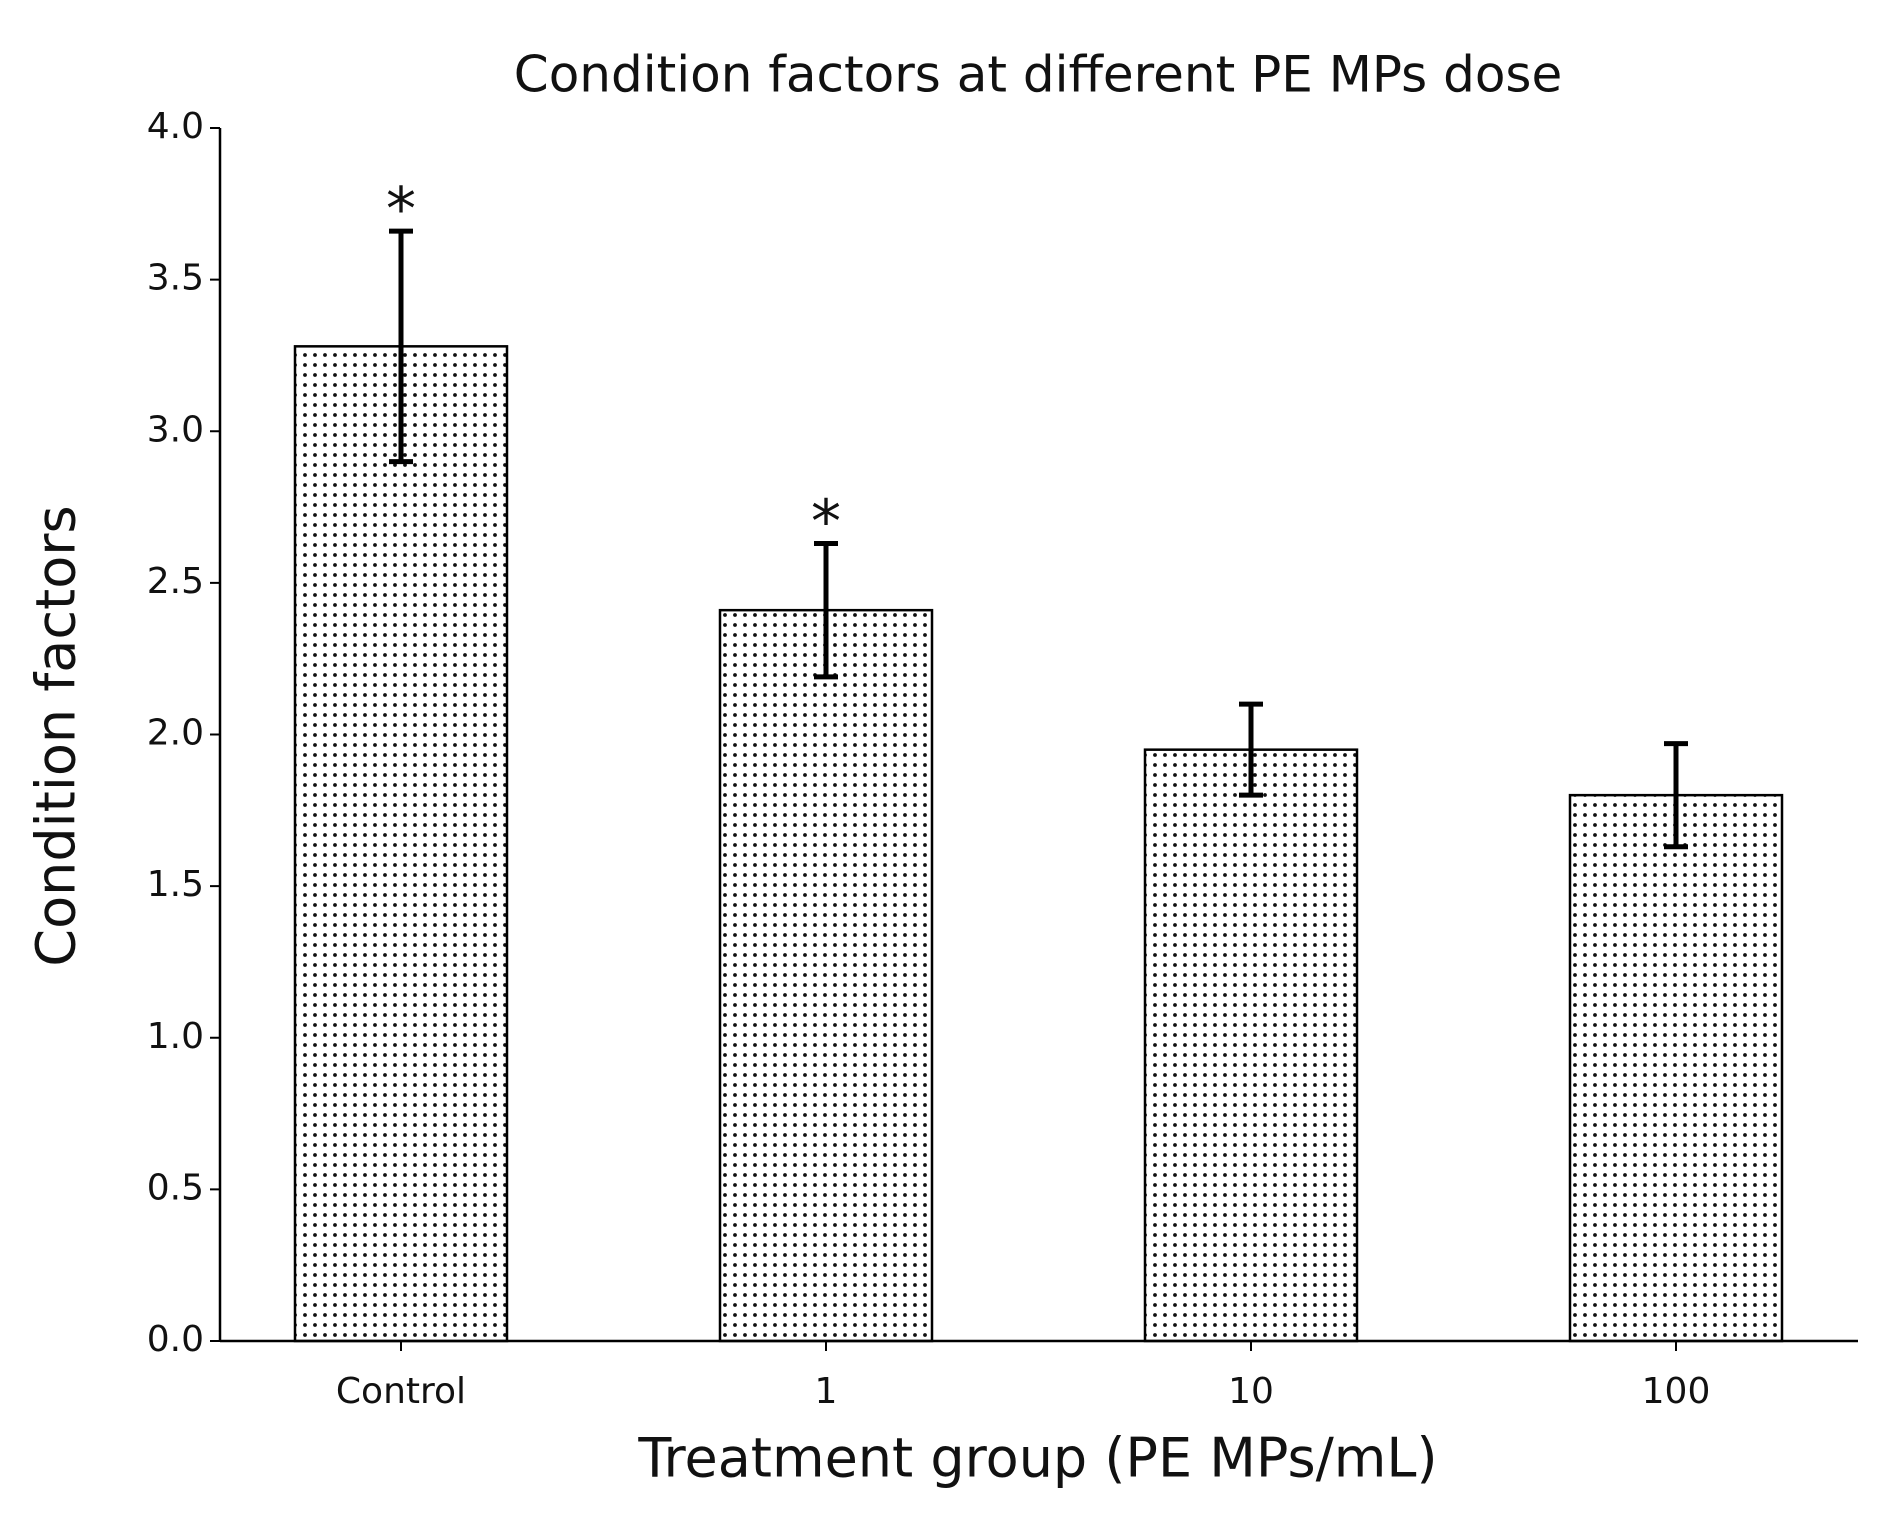 This screenshot has width=1892, height=1532. What do you see at coordinates (826, 1391) in the screenshot?
I see `x-tick-label: 1` at bounding box center [826, 1391].